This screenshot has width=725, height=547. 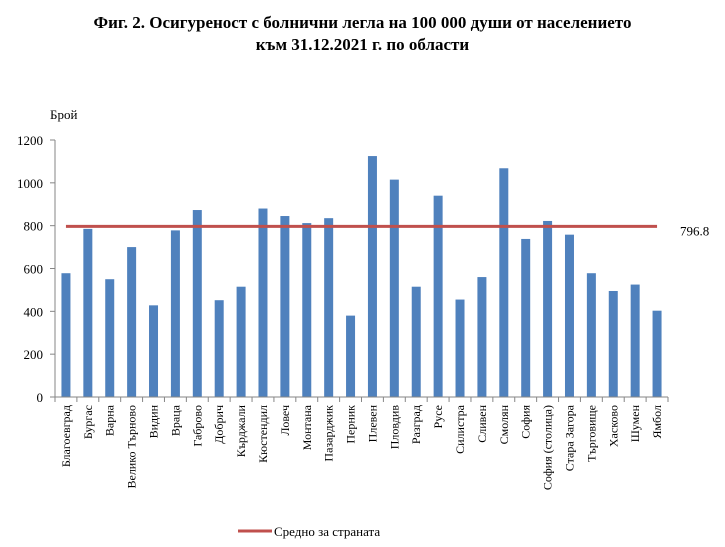 What do you see at coordinates (362, 44) in the screenshot?
I see `chart-title-line-2: към 31.12.2021 г. по области` at bounding box center [362, 44].